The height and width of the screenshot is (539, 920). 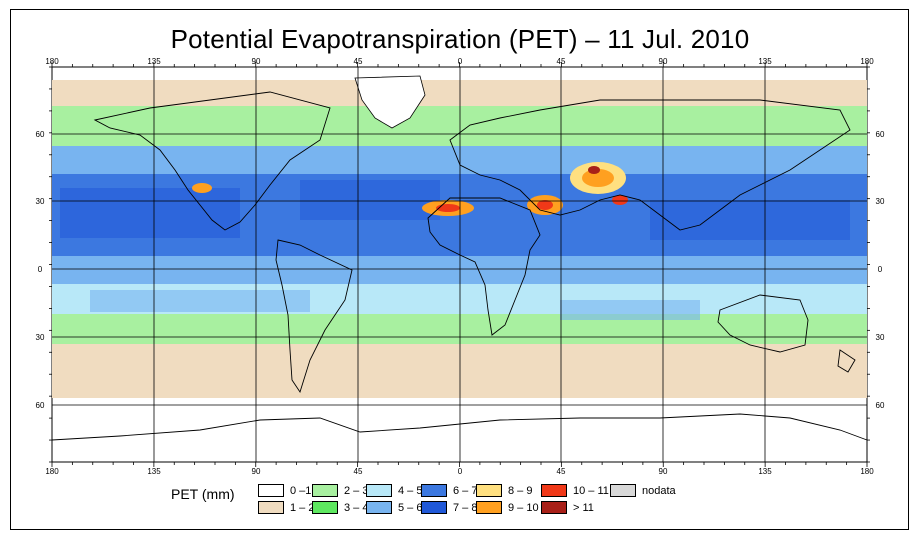 I want to click on legend-label: 7 – 8, so click(x=465, y=507).